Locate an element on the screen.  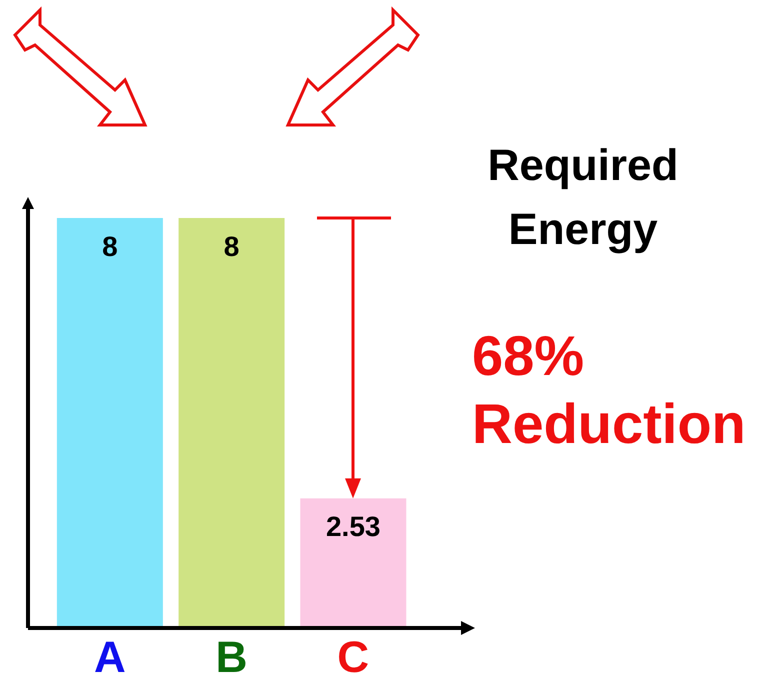
x-tick-label: B is located at coordinates (232, 657).